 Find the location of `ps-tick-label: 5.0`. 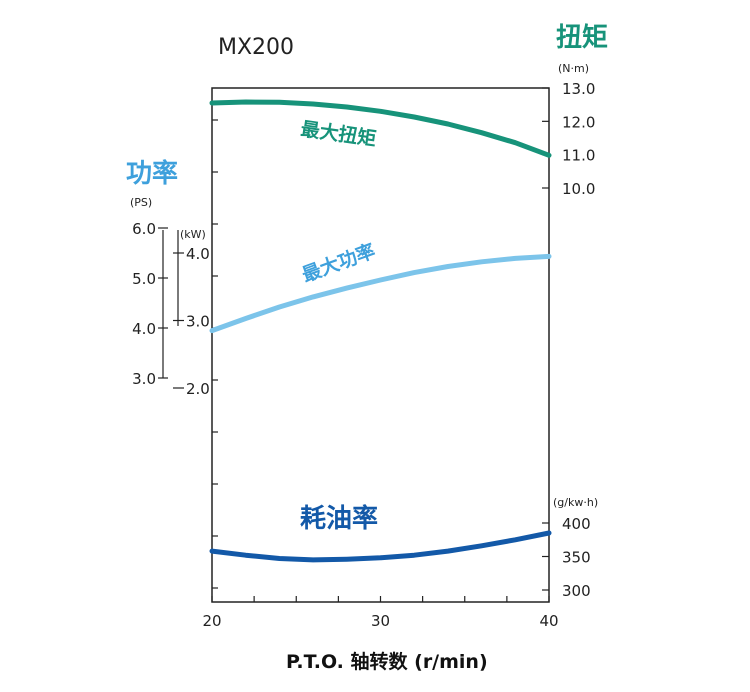

ps-tick-label: 5.0 is located at coordinates (144, 279).